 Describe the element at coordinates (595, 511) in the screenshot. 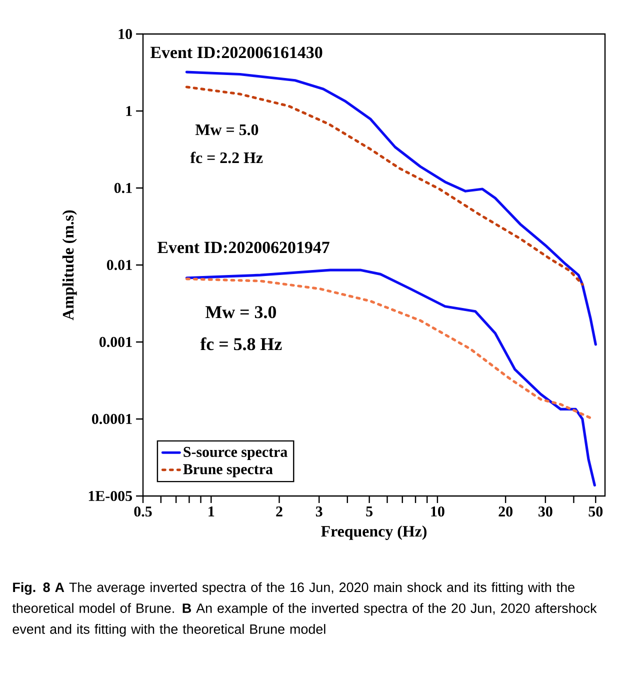

I see `x-tick-label: 50` at that location.